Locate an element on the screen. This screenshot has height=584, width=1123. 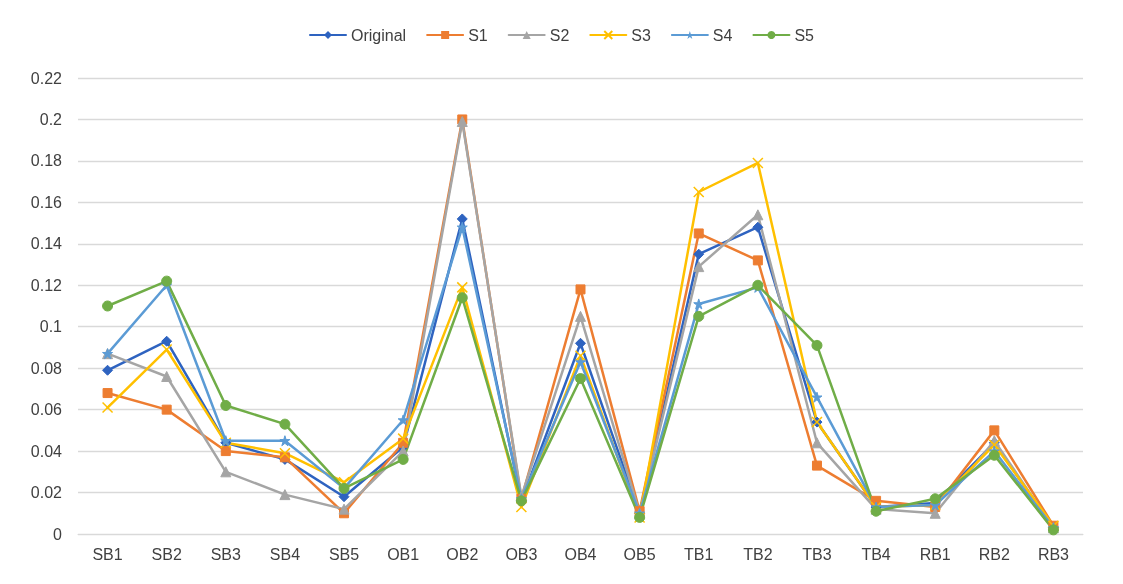
legend-label: S4 is located at coordinates (722, 35).